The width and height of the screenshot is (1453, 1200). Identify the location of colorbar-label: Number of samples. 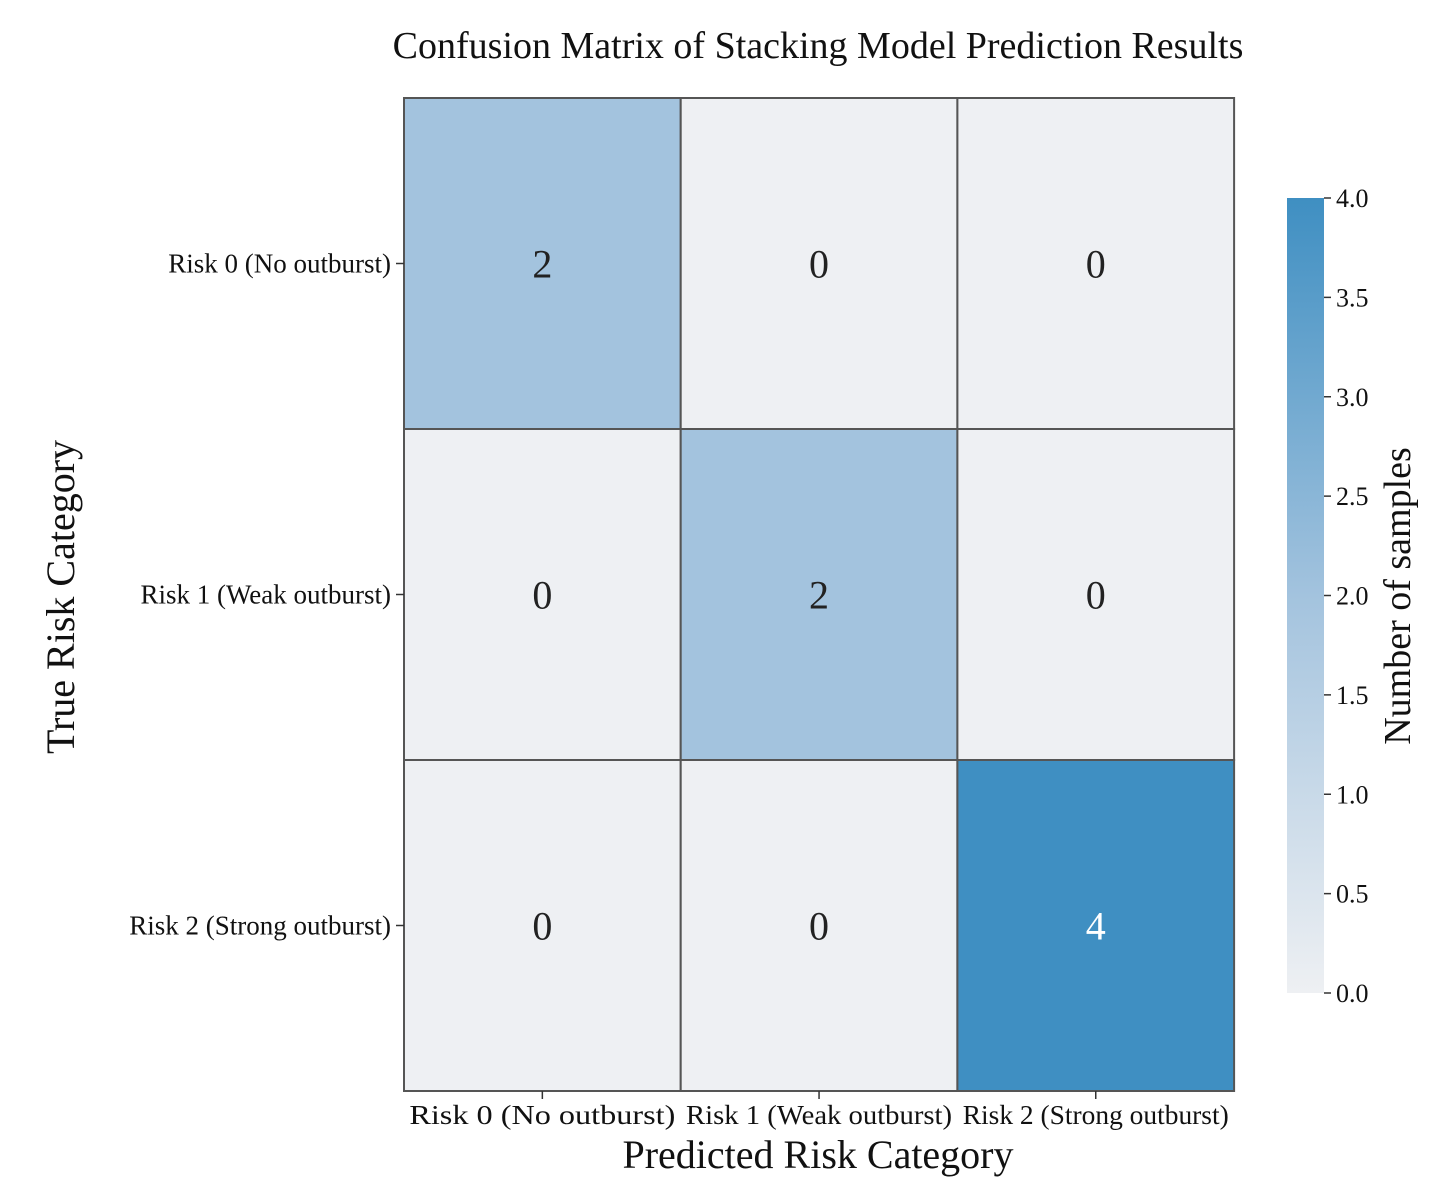
(1398, 596).